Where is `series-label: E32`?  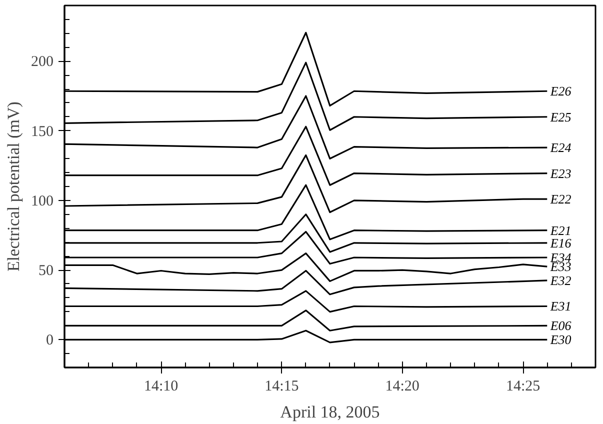
series-label: E32 is located at coordinates (560, 280).